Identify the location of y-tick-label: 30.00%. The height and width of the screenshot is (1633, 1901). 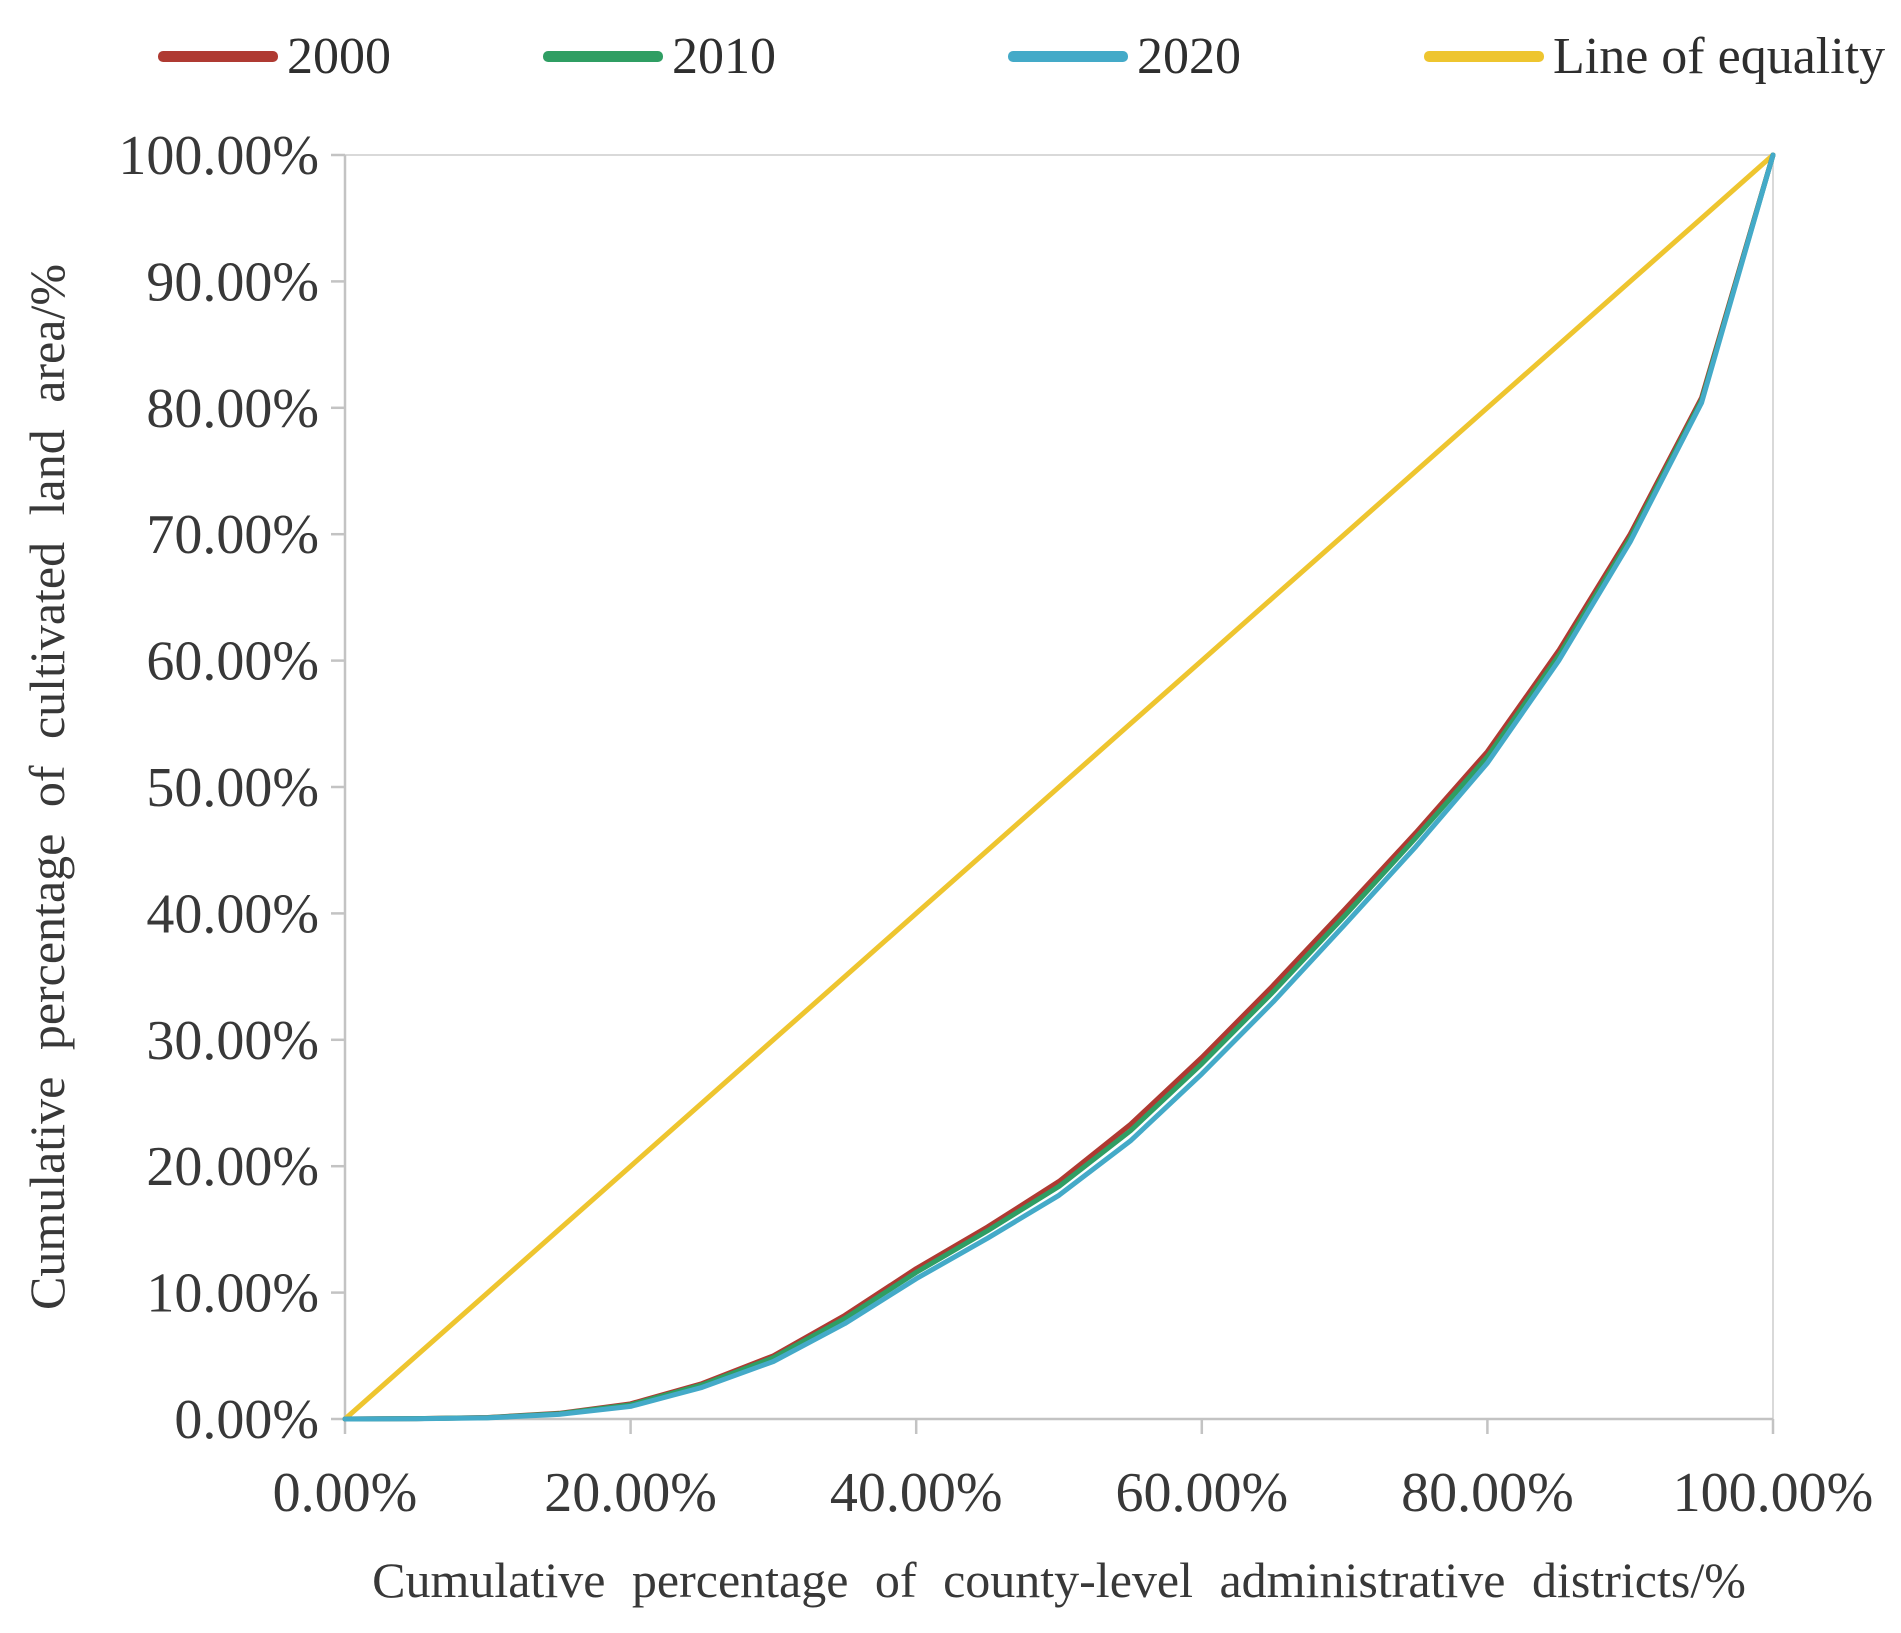
(232, 1041).